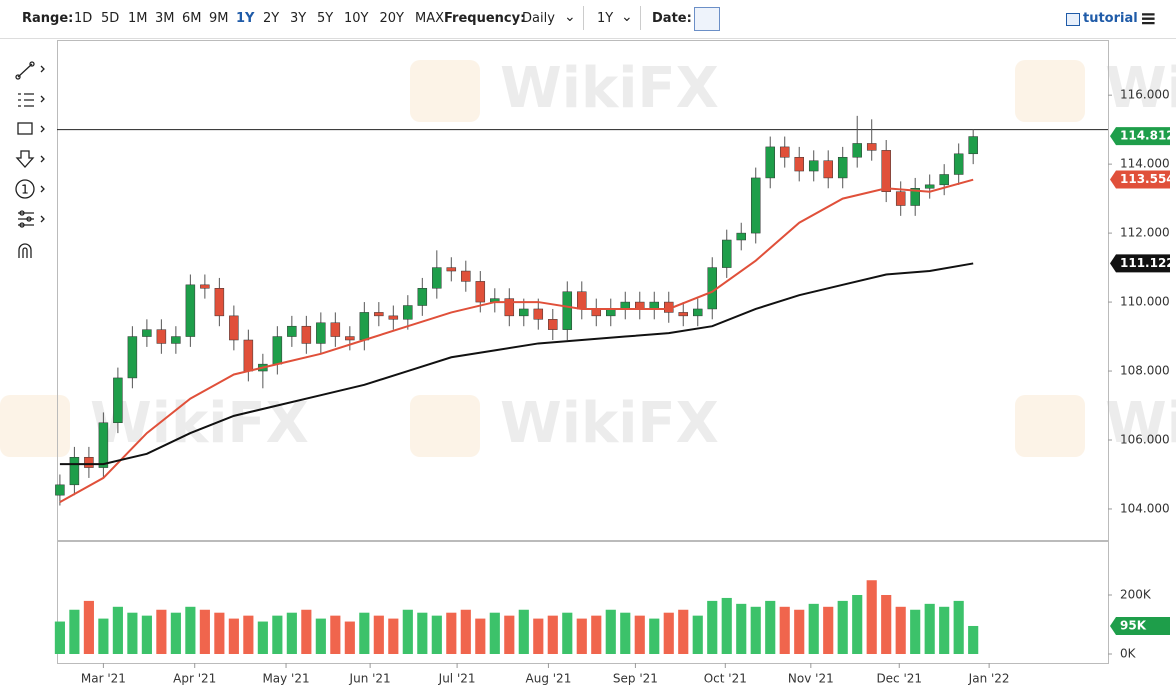 Image resolution: width=1176 pixels, height=698 pixels. I want to click on x-tick-label: Aug '21, so click(549, 679).